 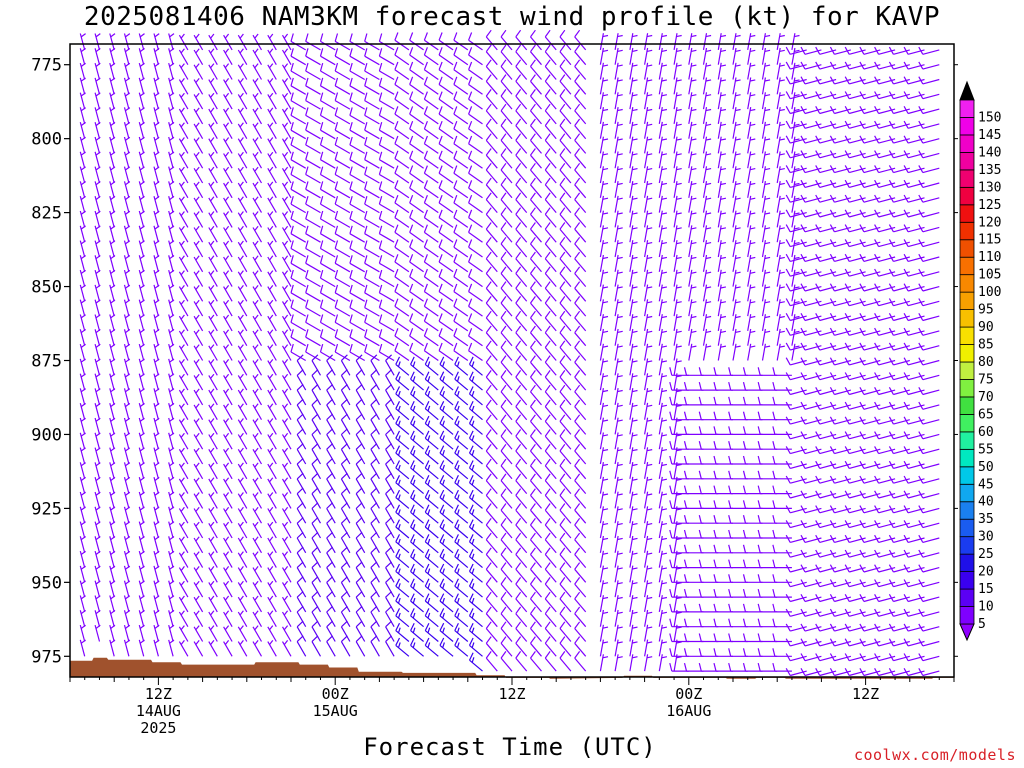 I want to click on credit-link: coolwx.com/models, so click(x=934, y=755).